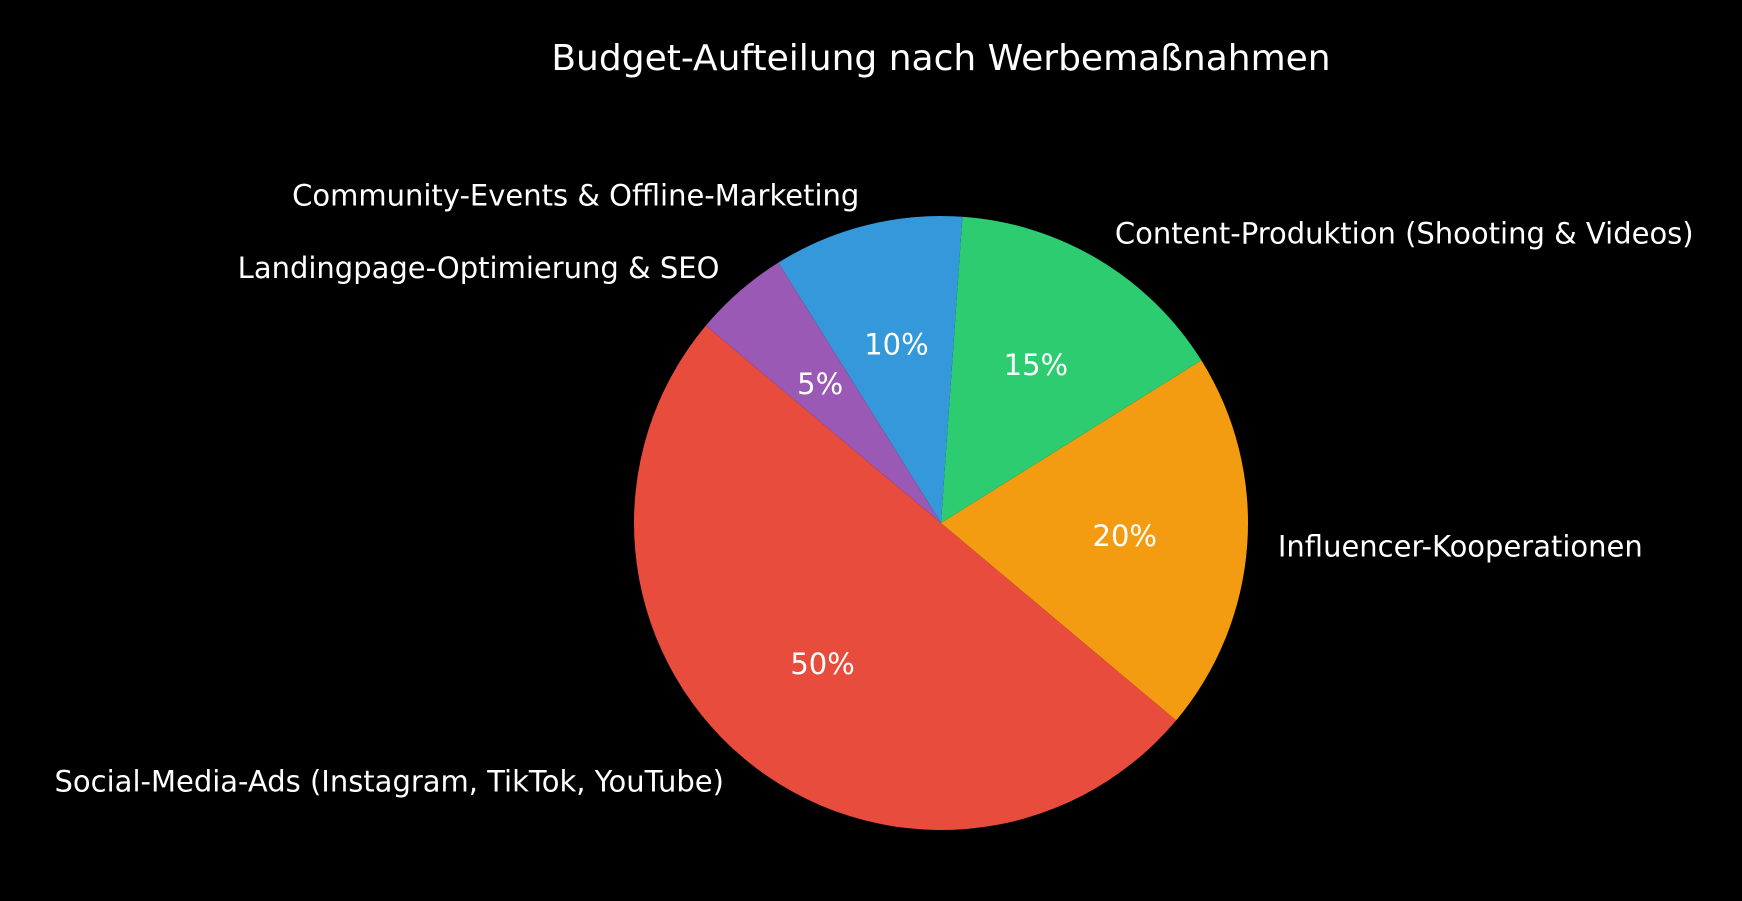 This screenshot has height=901, width=1742. I want to click on pie-slice-landingpage-optimierung-seo, so click(823, 392).